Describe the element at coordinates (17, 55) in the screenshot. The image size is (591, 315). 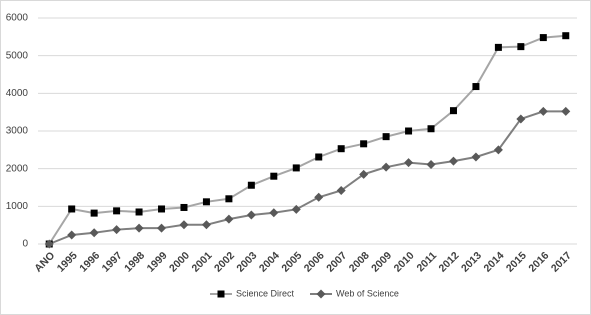
I see `y-tick-label: 5000` at that location.